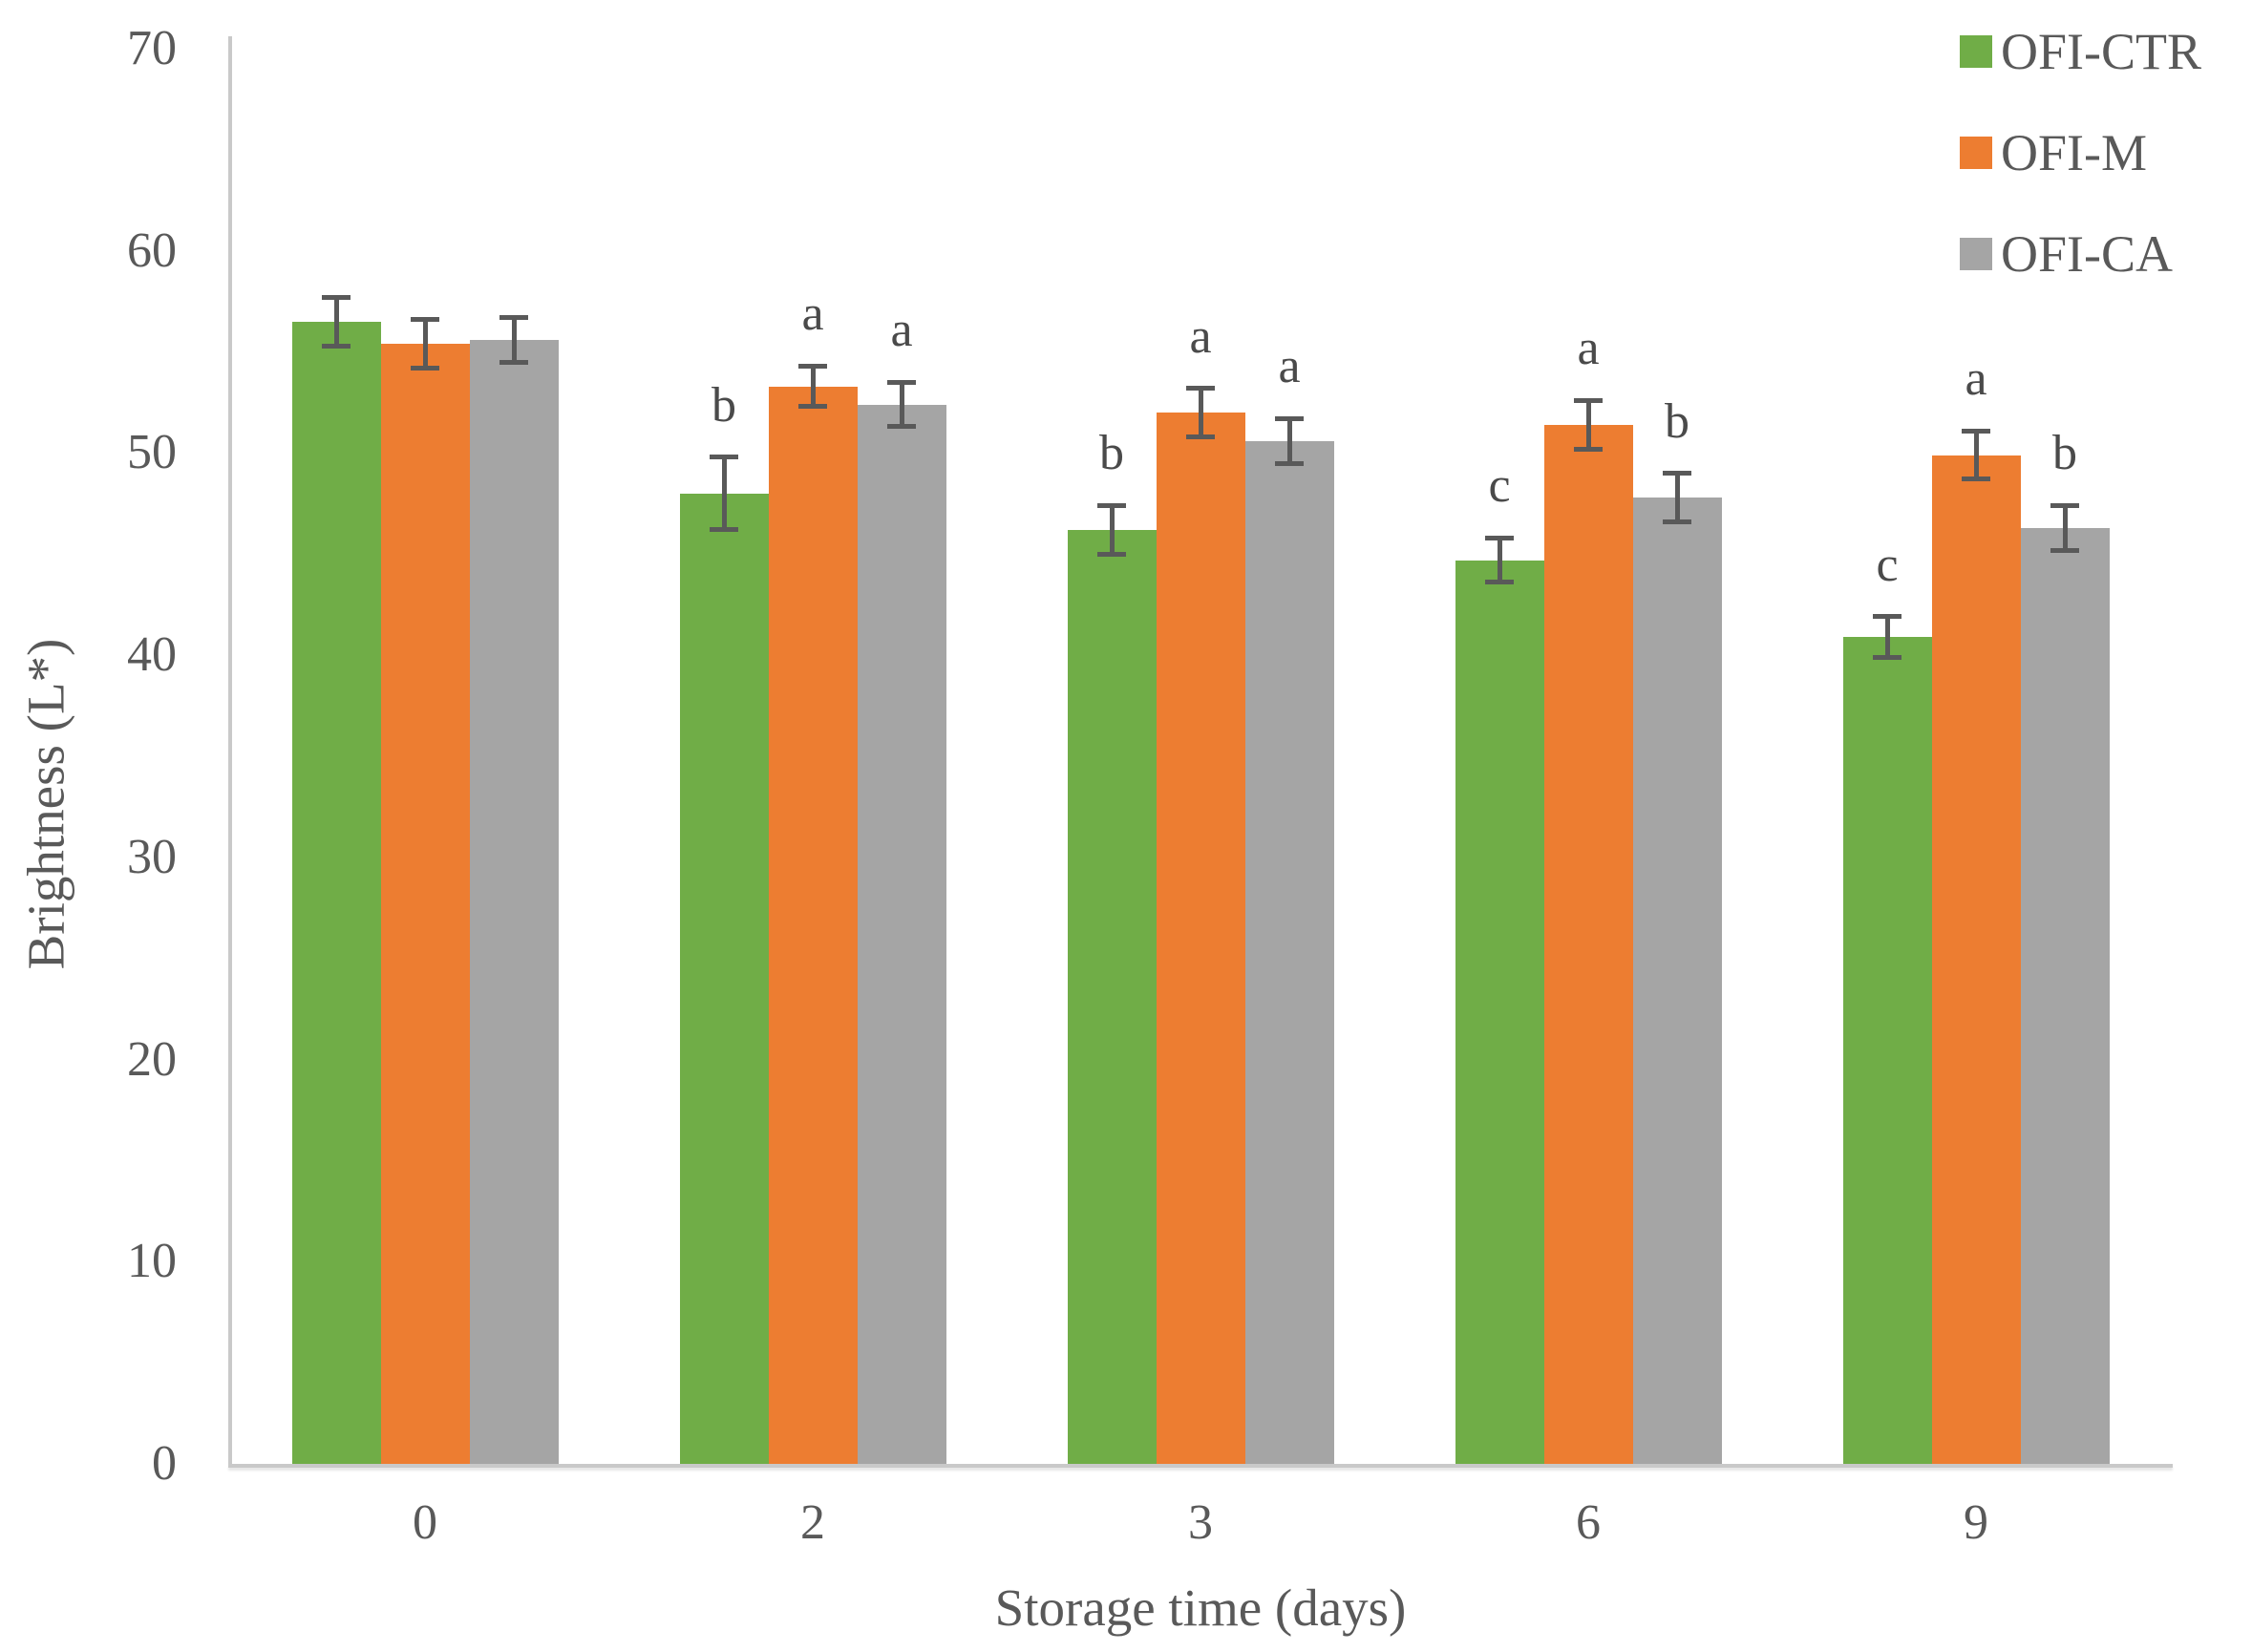 The image size is (2252, 1652). I want to click on y-tick-label: 20, so click(152, 1059).